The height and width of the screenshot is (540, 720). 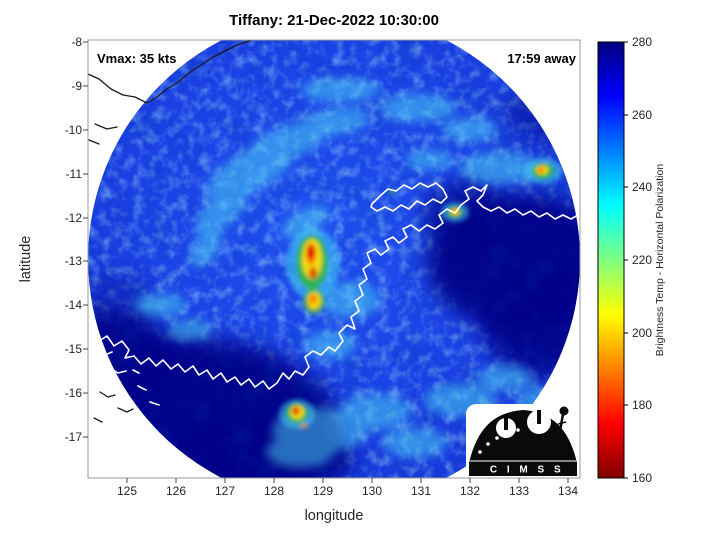 I want to click on logo-text: C I M S S, so click(x=527, y=470).